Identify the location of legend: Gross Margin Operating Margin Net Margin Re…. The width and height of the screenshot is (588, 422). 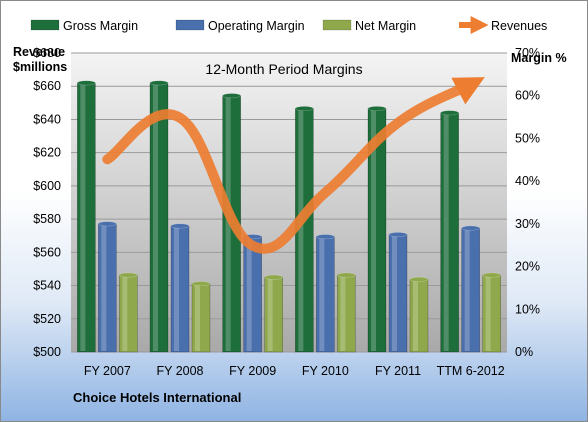
(288, 25).